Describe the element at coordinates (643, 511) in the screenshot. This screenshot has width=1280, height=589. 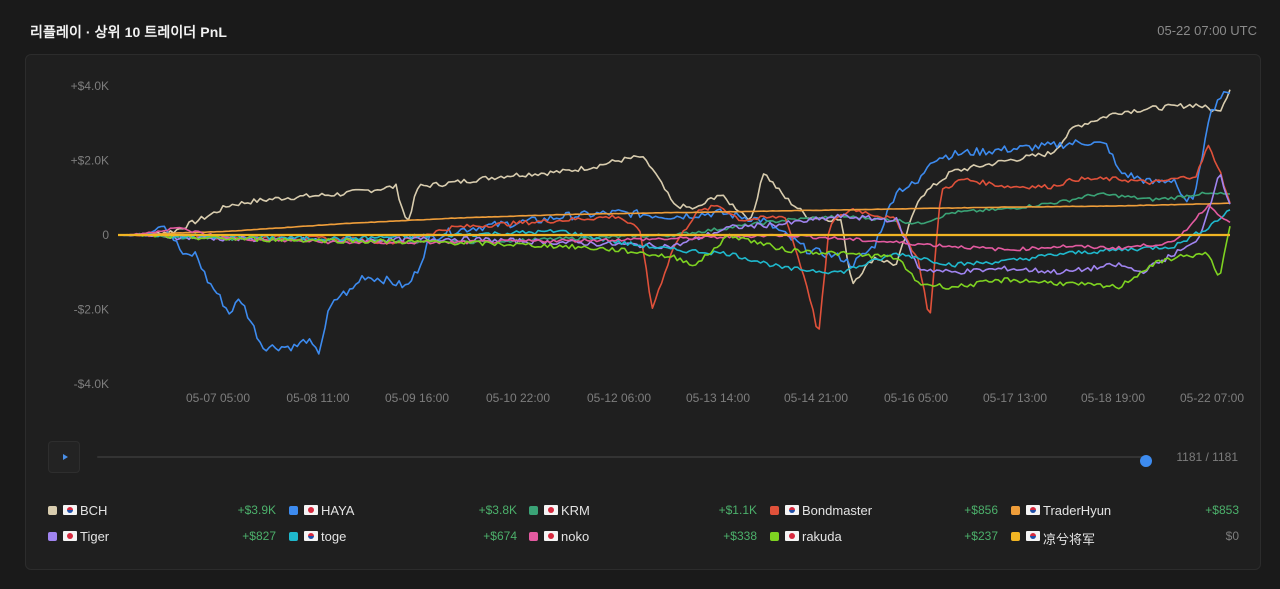
I see `legend-item: KRM +$1.1K` at that location.